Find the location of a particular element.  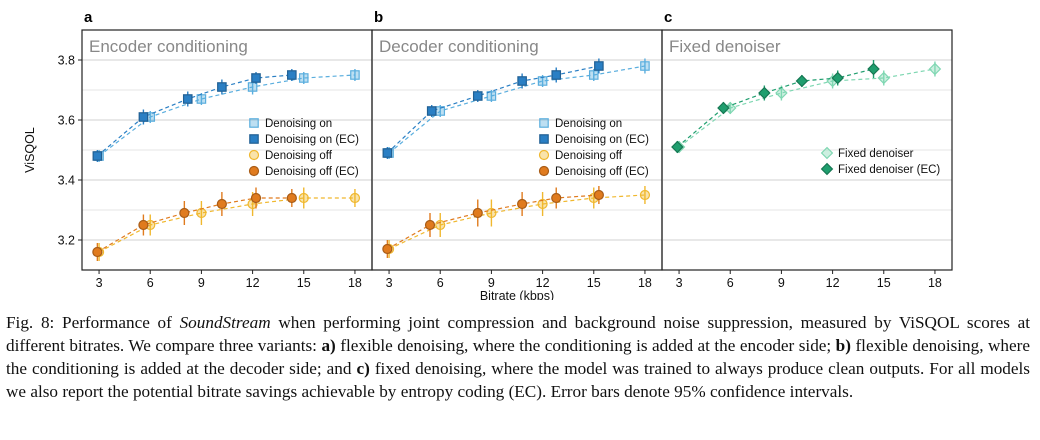

panel-title: Fixed denoiser is located at coordinates (725, 46).